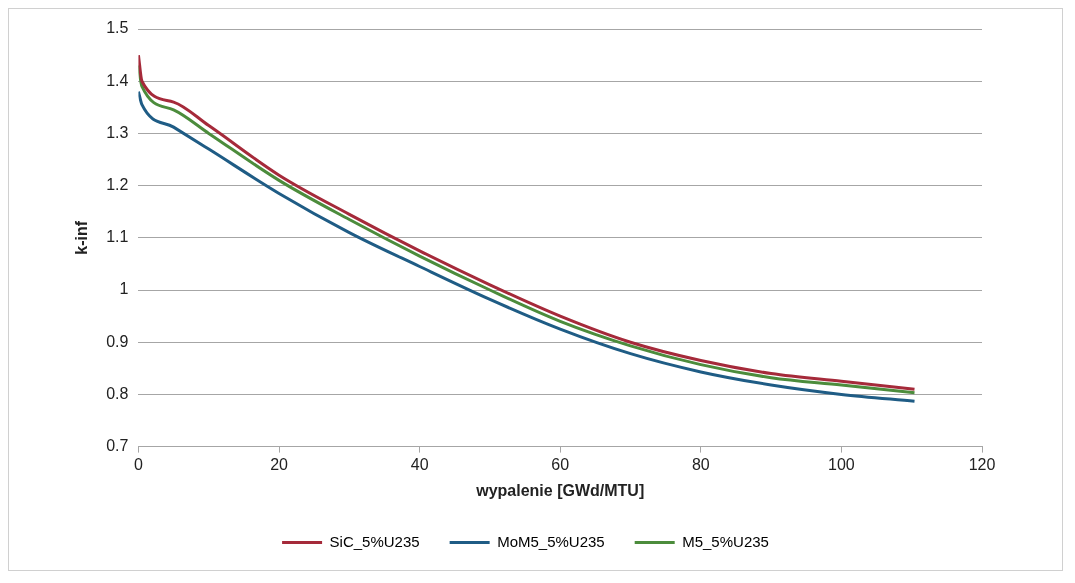  What do you see at coordinates (117, 393) in the screenshot?
I see `y-tick-label: 0.8` at bounding box center [117, 393].